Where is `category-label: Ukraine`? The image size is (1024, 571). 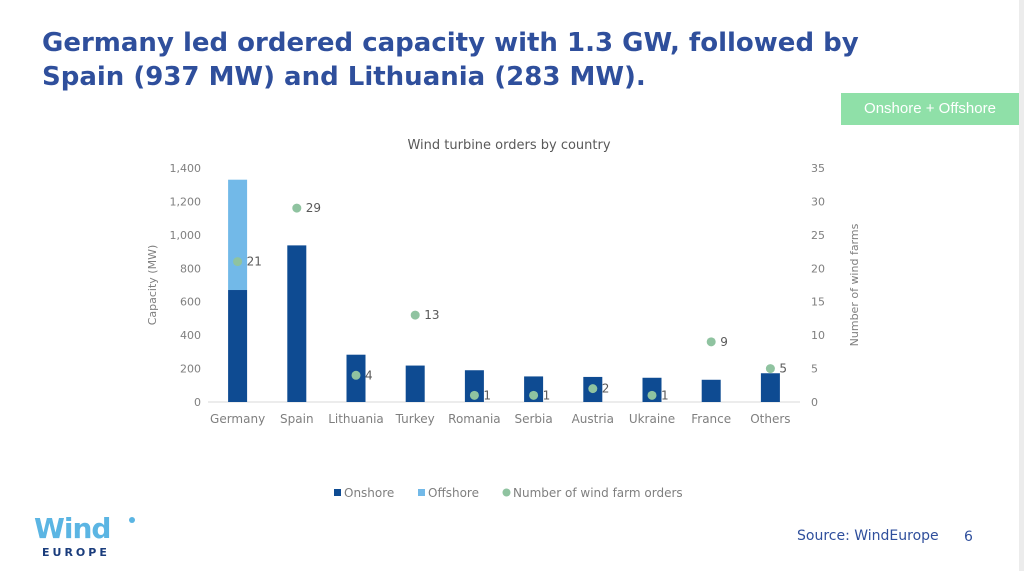
category-label: Ukraine is located at coordinates (652, 419).